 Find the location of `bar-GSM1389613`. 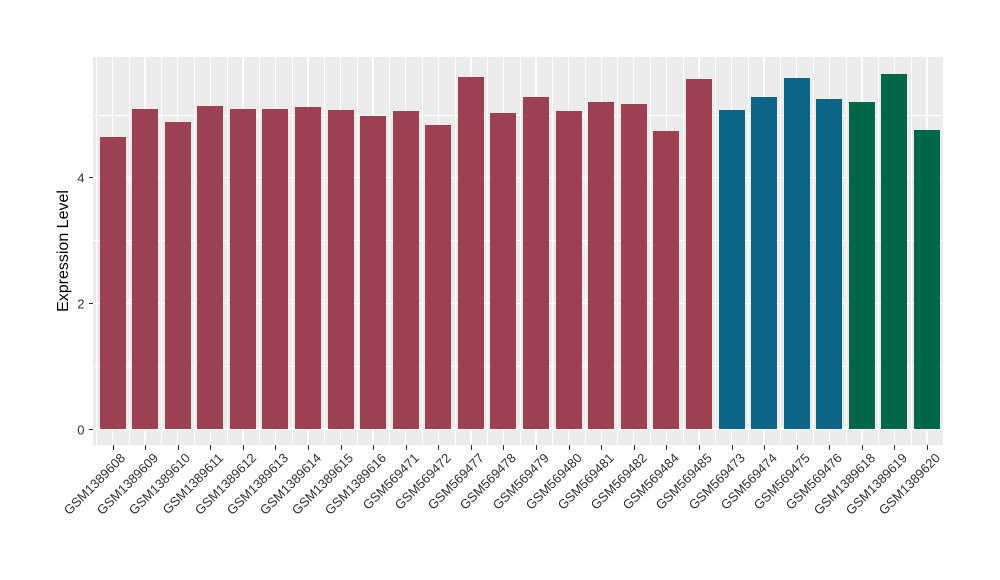

bar-GSM1389613 is located at coordinates (275, 268).